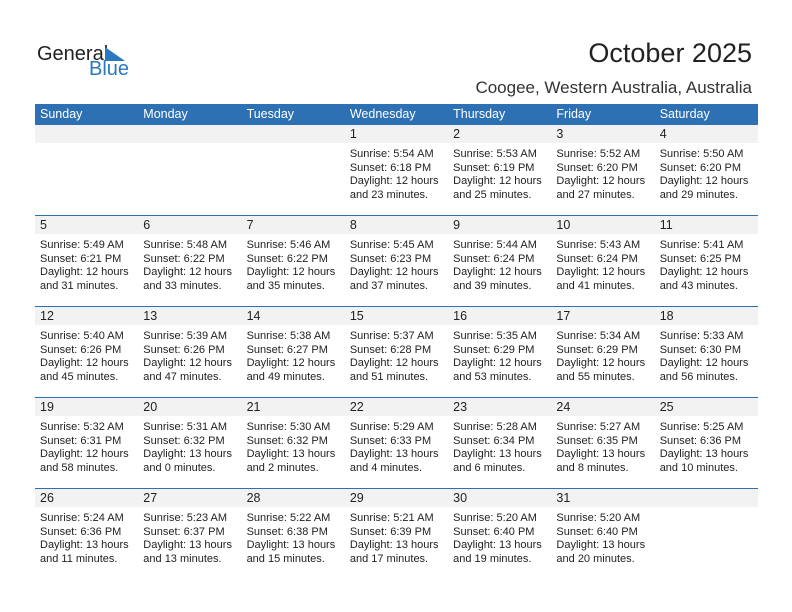 The image size is (792, 612). I want to click on sunset: Sunset: 6:21 PM, so click(81, 258).